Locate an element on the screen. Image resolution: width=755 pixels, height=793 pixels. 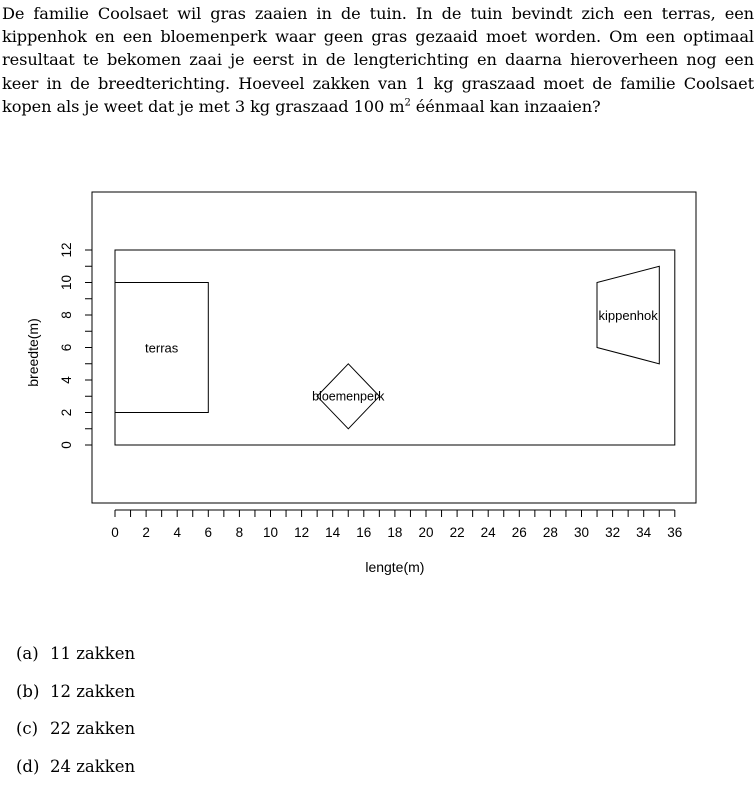
terras-label: terras is located at coordinates (162, 348).